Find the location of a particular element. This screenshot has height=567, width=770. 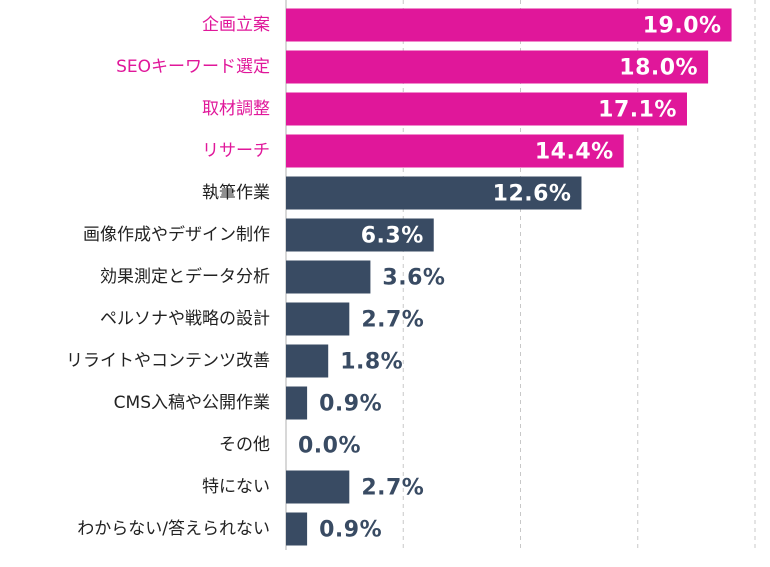

category-label: その他 is located at coordinates (244, 445).